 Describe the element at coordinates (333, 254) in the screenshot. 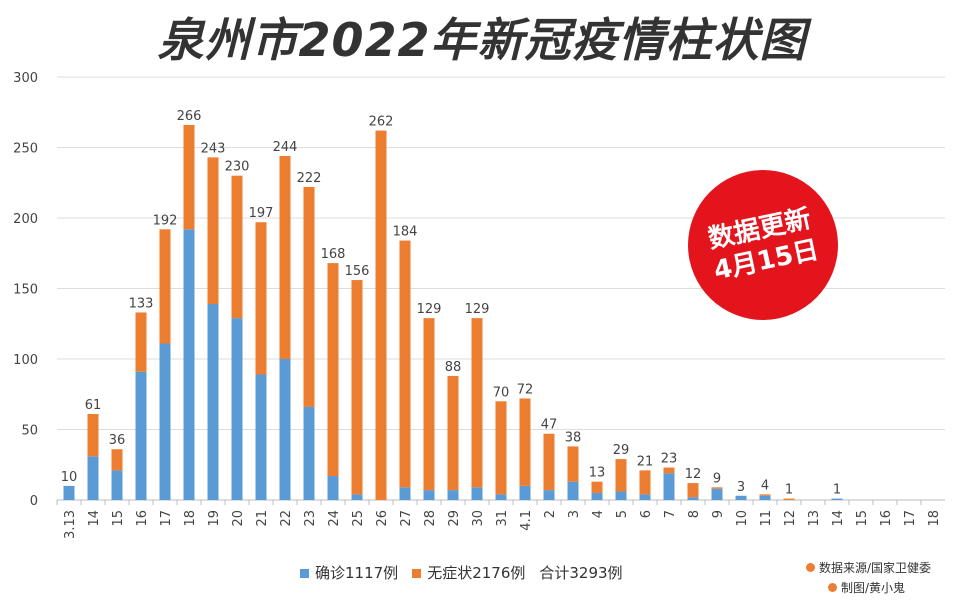

I see `data-label: 168` at that location.